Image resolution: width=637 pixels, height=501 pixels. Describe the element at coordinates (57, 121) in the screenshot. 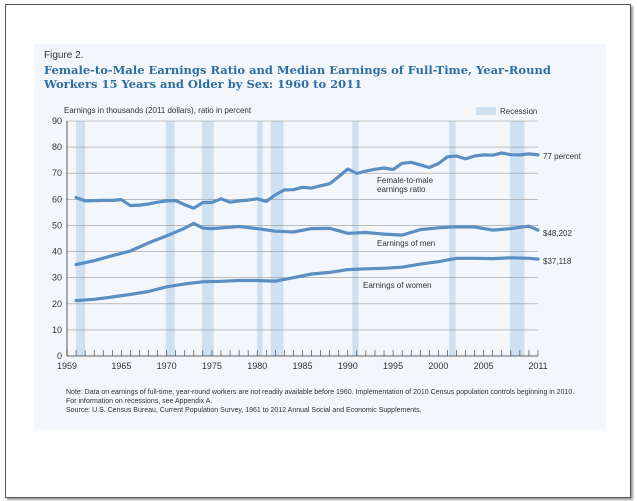

I see `y-tick-label: 90` at that location.